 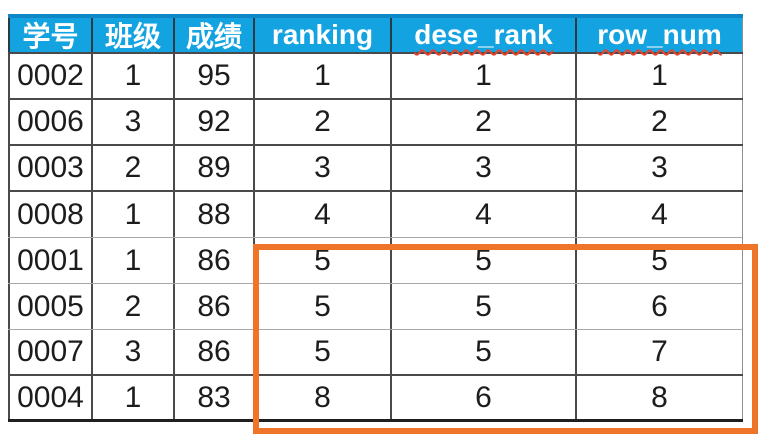 What do you see at coordinates (215, 76) in the screenshot?
I see `table-cell: 95` at bounding box center [215, 76].